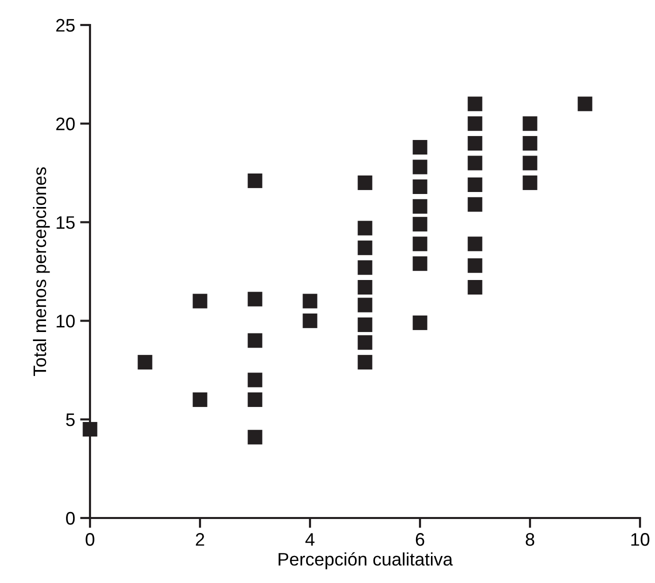 This screenshot has width=655, height=583. What do you see at coordinates (200, 539) in the screenshot?
I see `x-tick-label: 2` at bounding box center [200, 539].